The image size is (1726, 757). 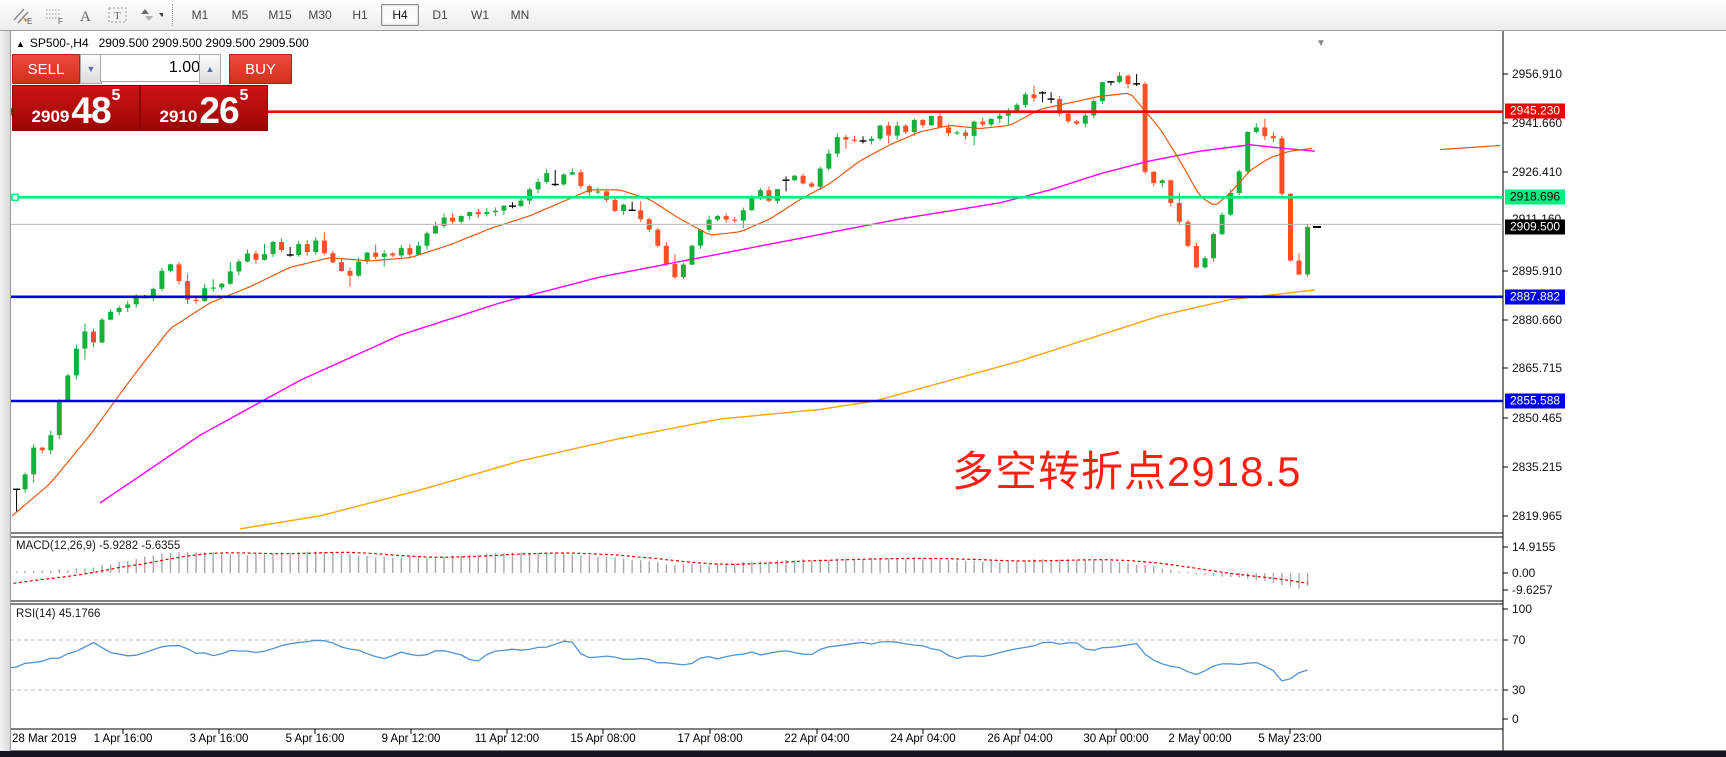 I want to click on fibonacci-grid-icon: F, so click(x=54, y=15).